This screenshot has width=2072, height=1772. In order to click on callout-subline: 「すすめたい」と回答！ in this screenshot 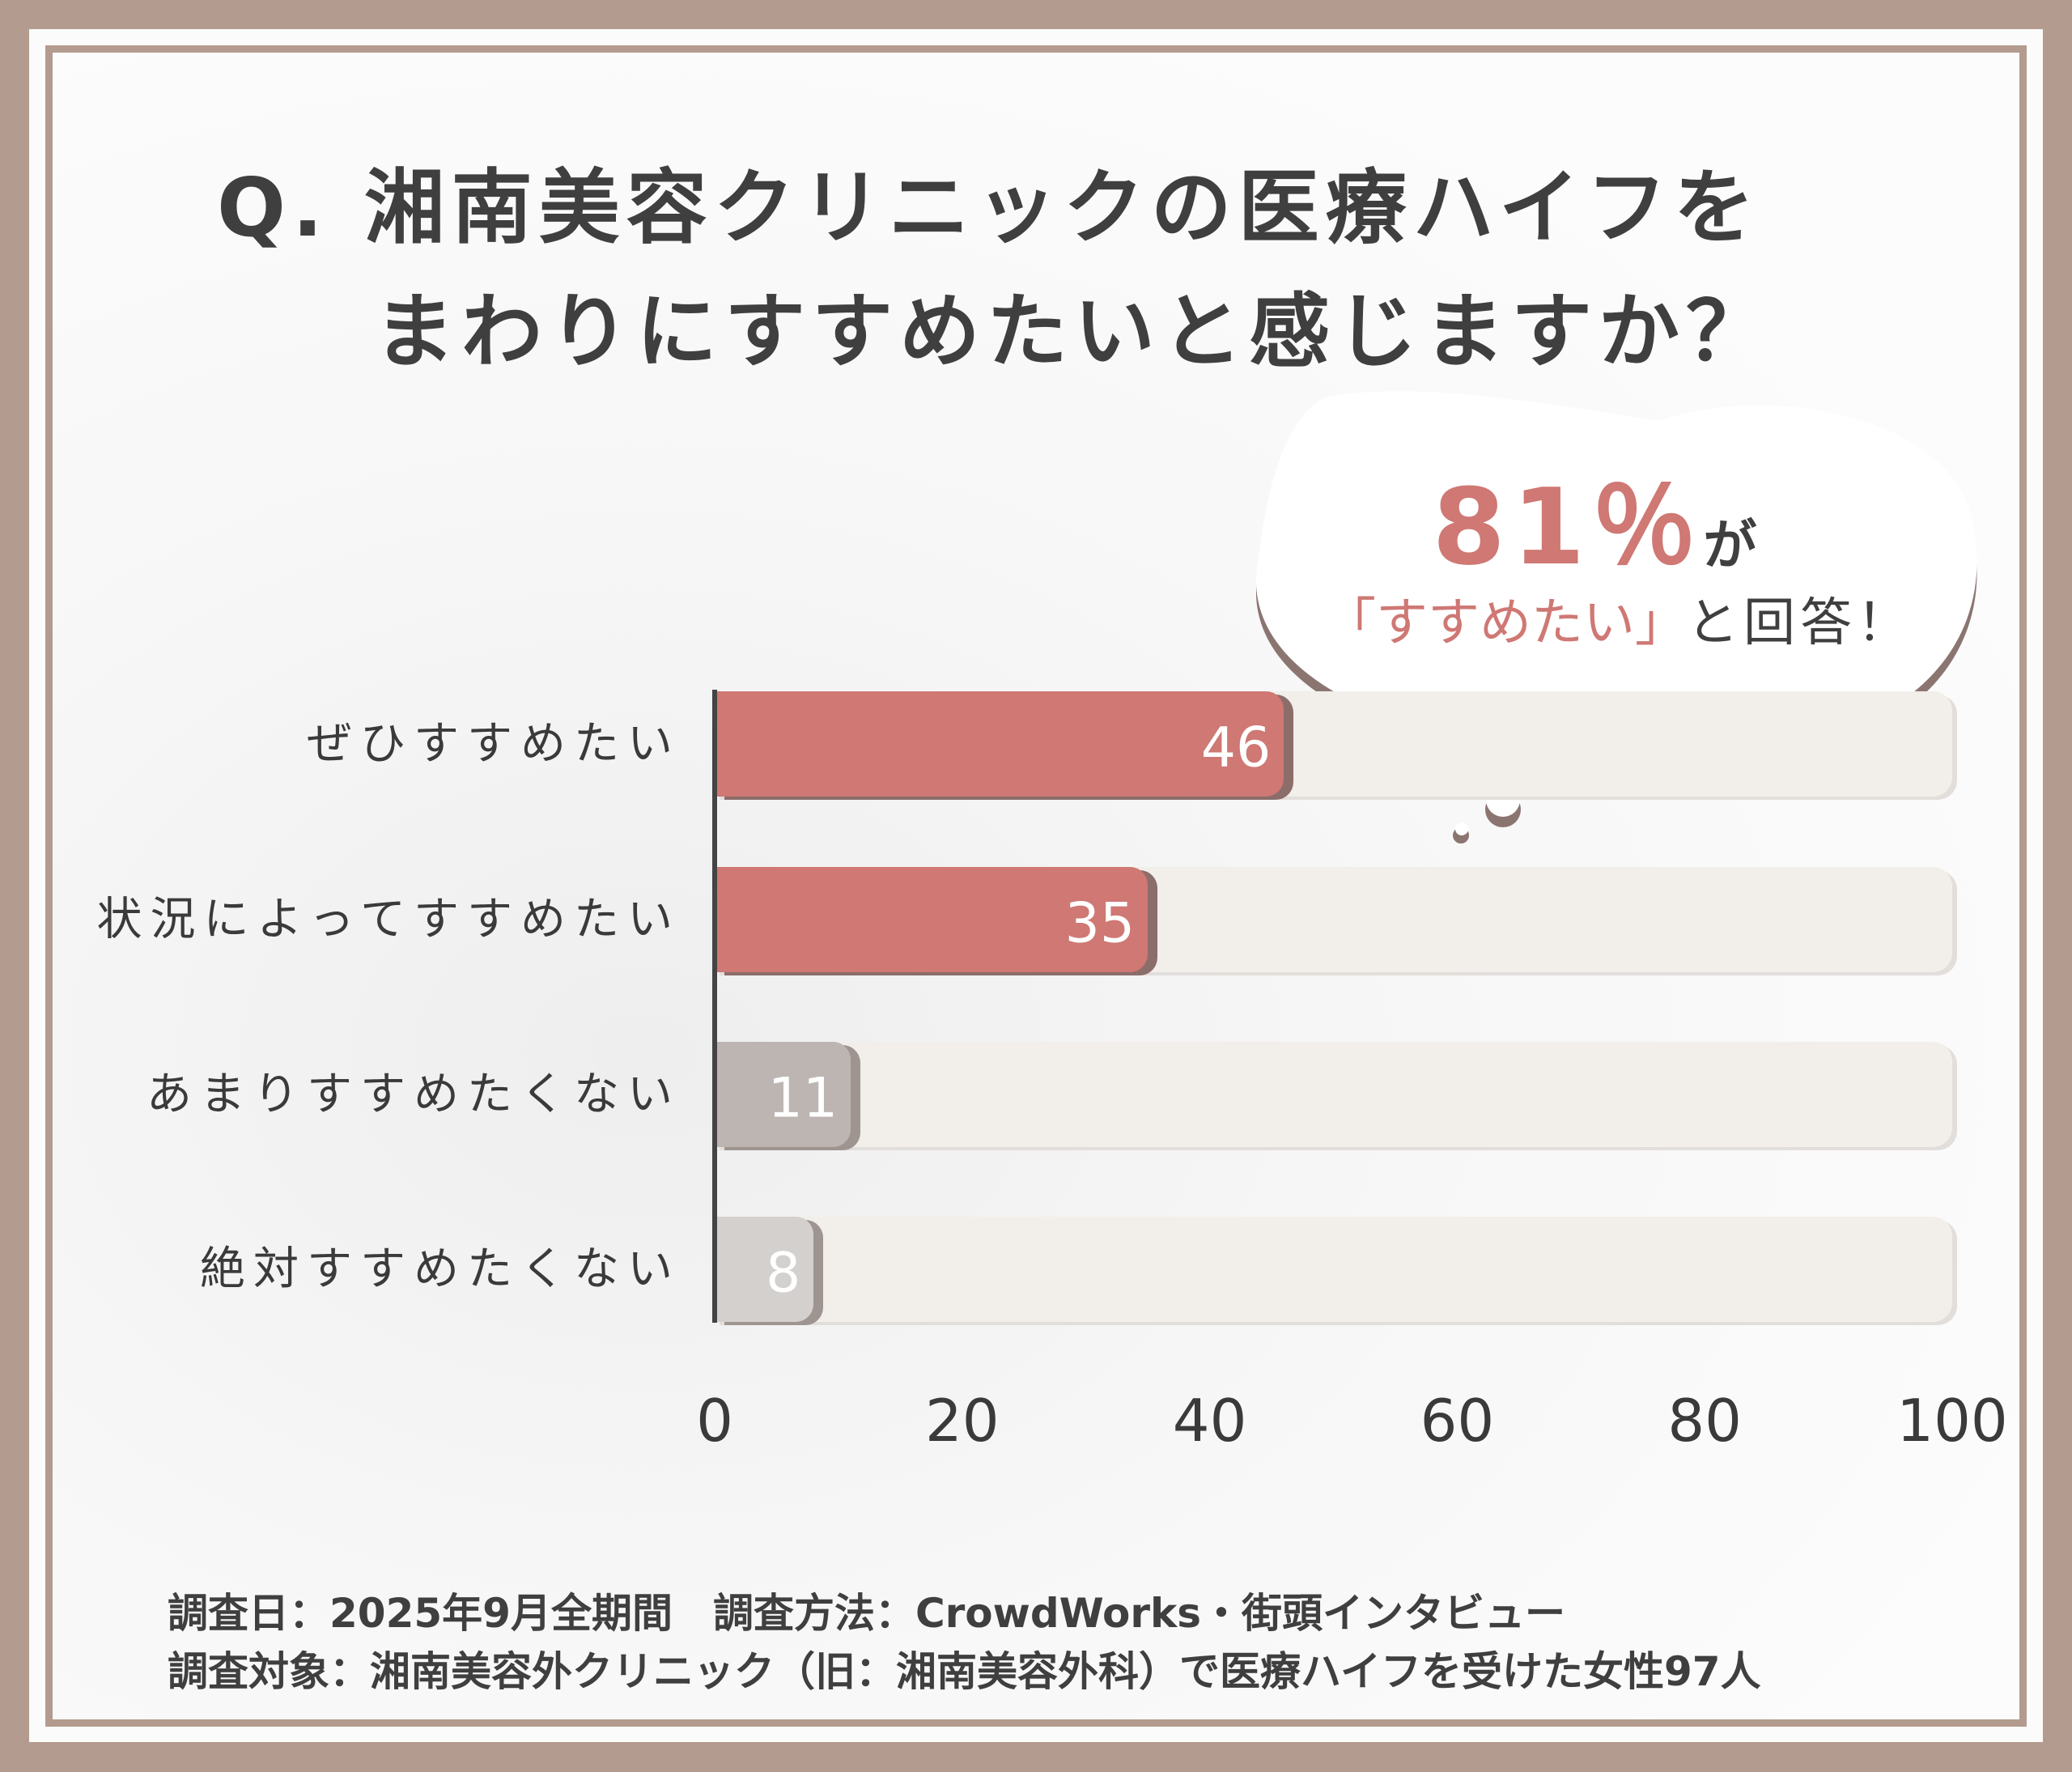, I will do `click(1618, 619)`.